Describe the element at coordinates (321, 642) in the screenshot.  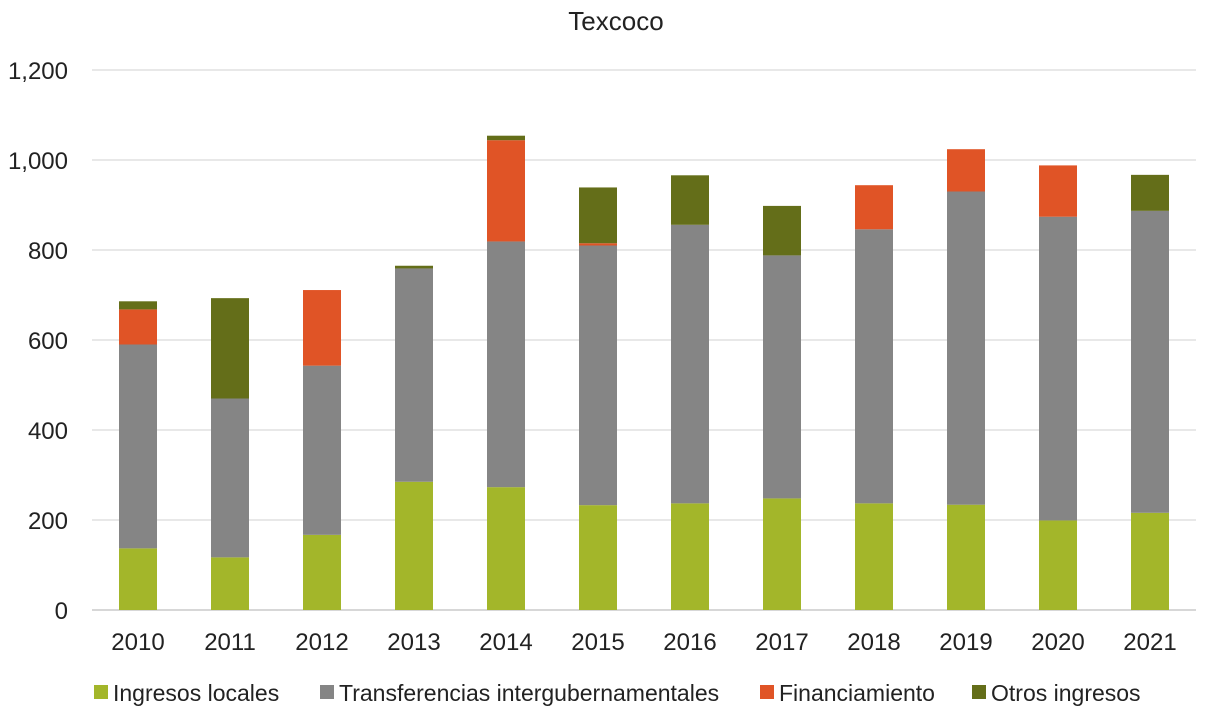
I see `x-tick-label: 2012` at that location.